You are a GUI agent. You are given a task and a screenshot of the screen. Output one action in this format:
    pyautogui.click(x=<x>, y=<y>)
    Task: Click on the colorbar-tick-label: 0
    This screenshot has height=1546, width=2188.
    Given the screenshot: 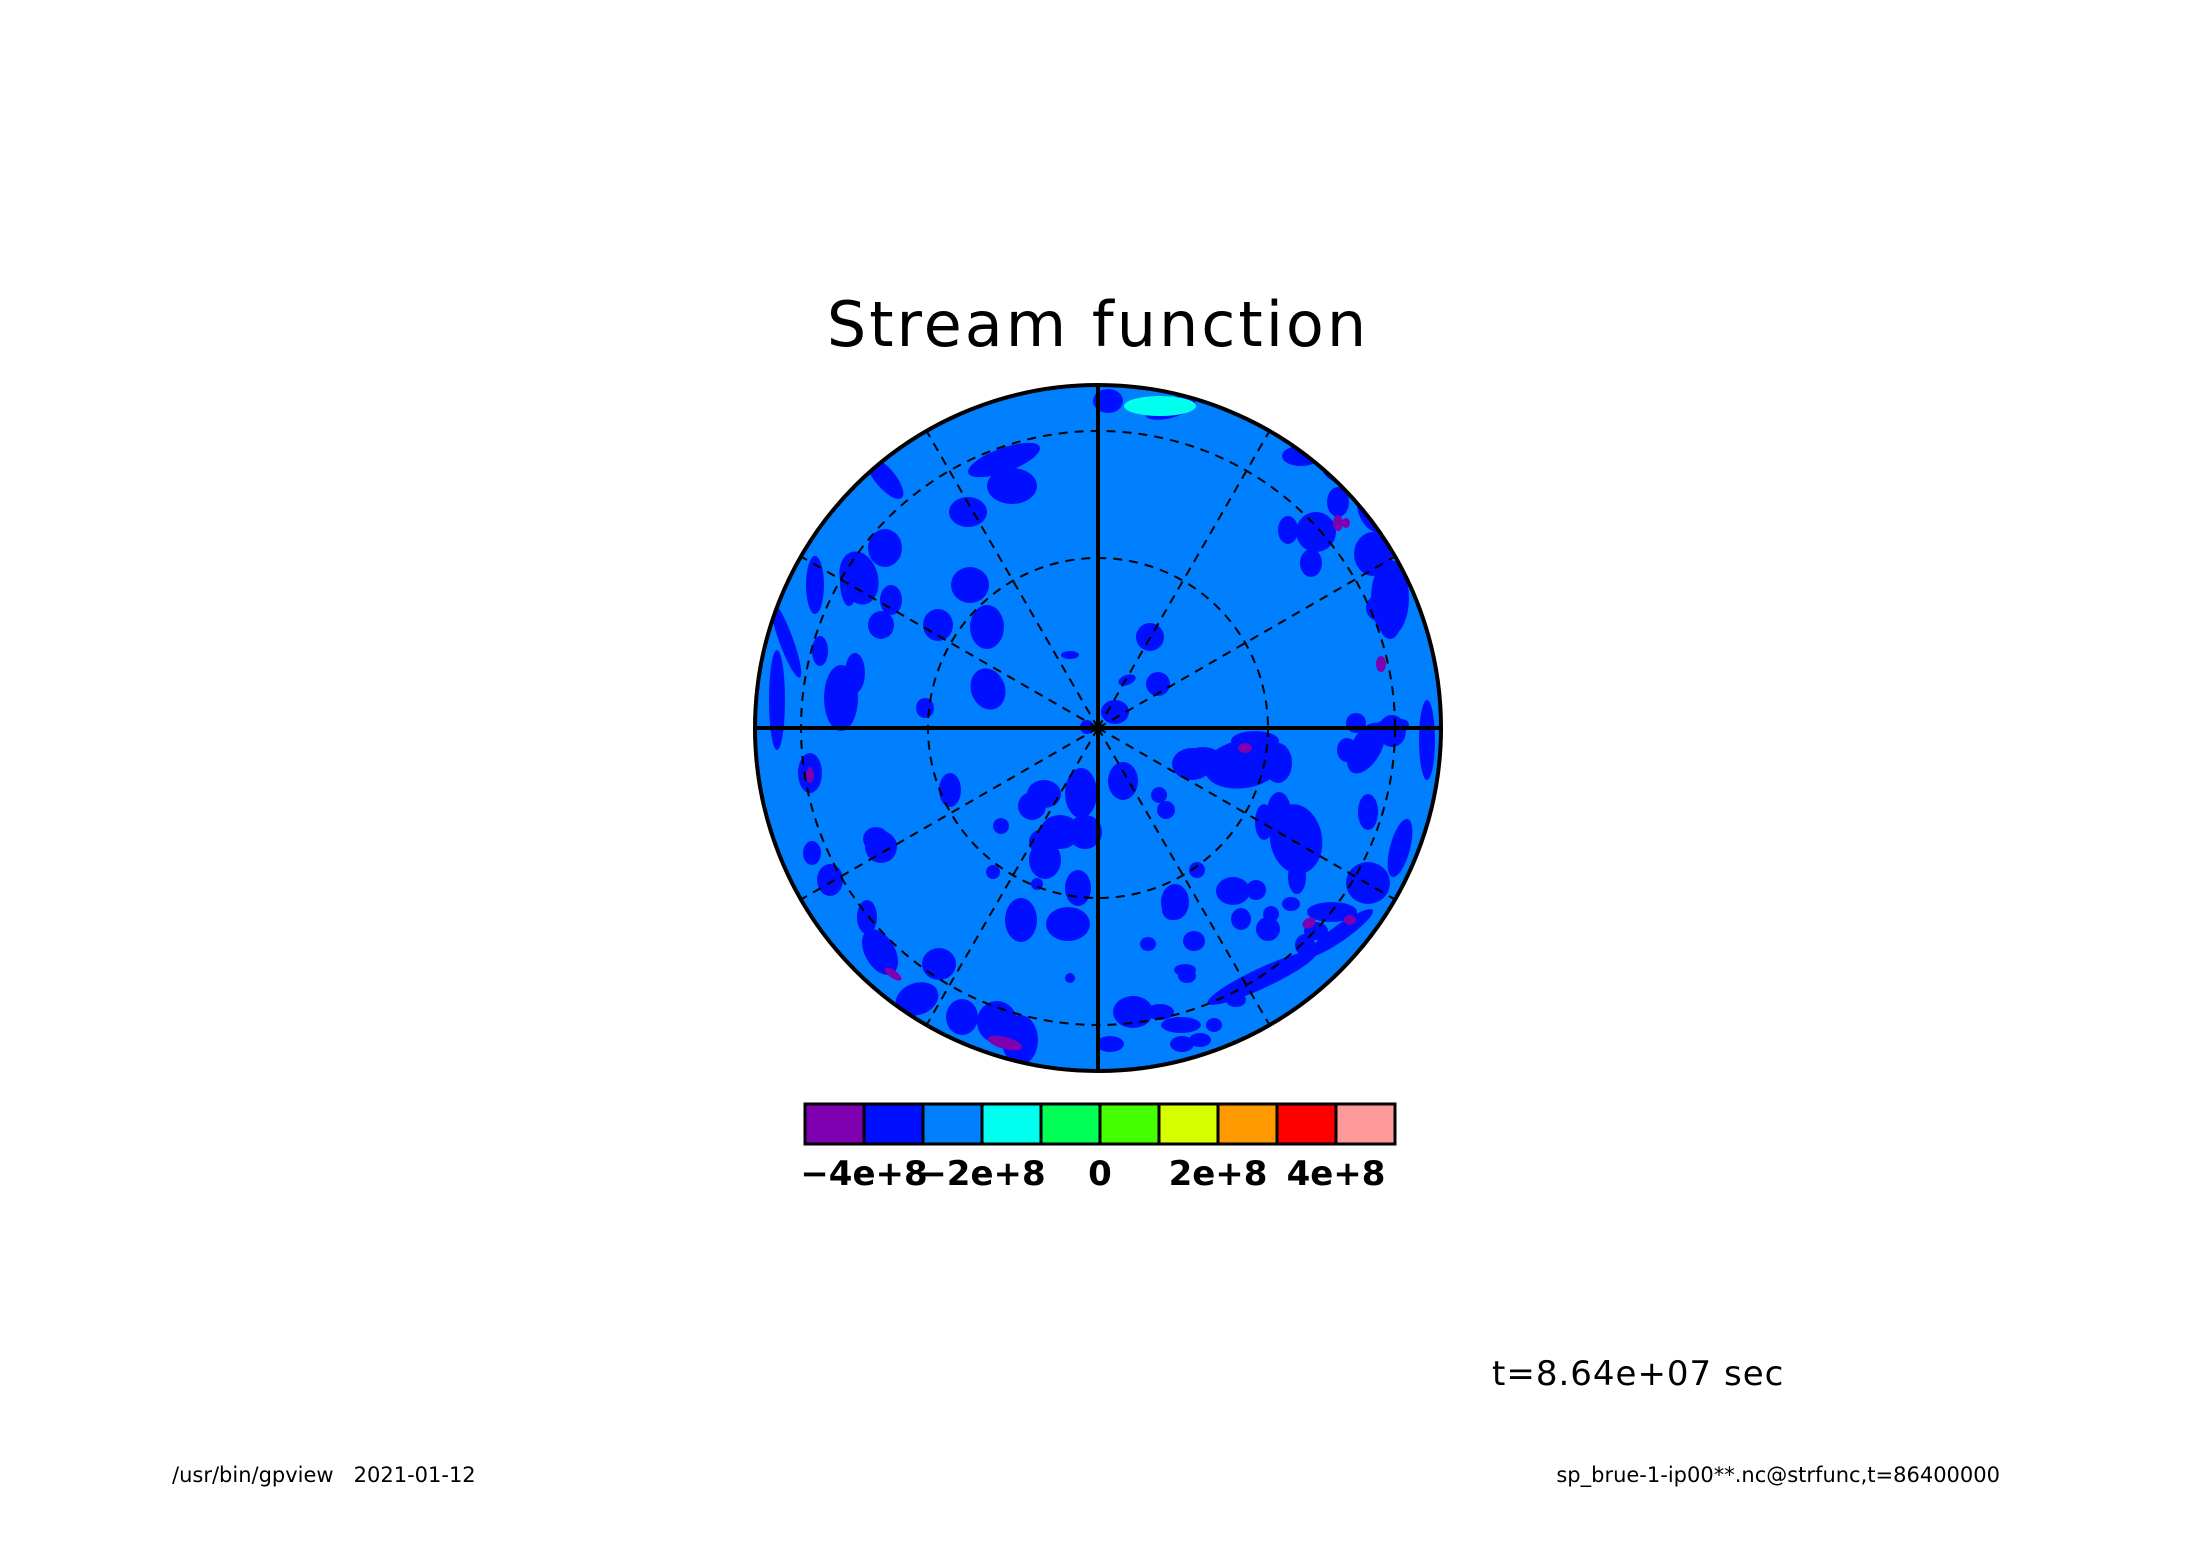 What is the action you would take?
    pyautogui.click(x=1100, y=1174)
    